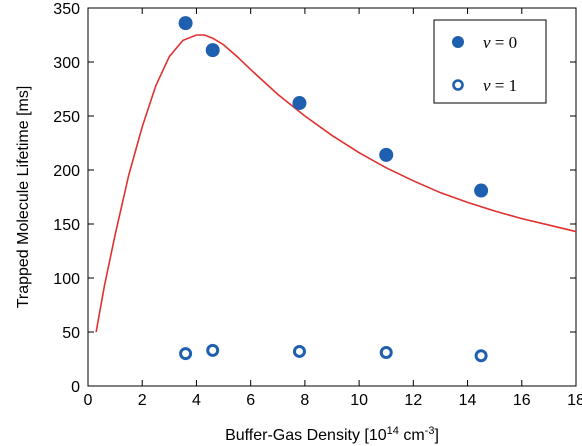 This screenshot has height=446, width=582. I want to click on y-tick-label: 150, so click(66, 225).